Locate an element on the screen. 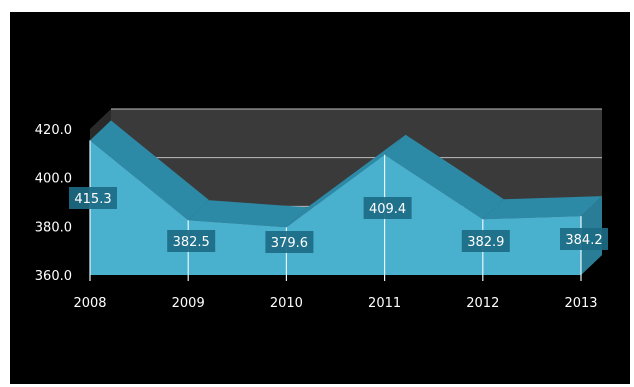  y-tick-label: 420.0 is located at coordinates (53, 130).